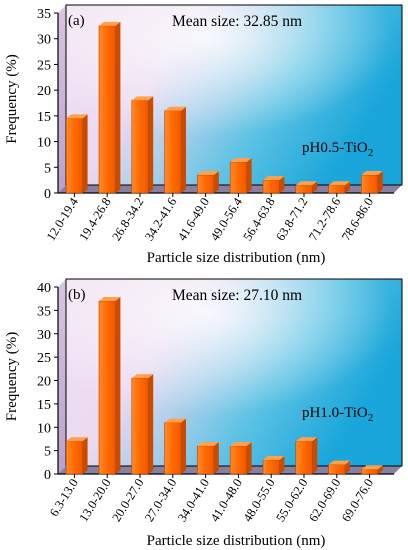 Image resolution: width=408 pixels, height=550 pixels. I want to click on x-tick-label: 6.3-13.0, so click(64, 497).